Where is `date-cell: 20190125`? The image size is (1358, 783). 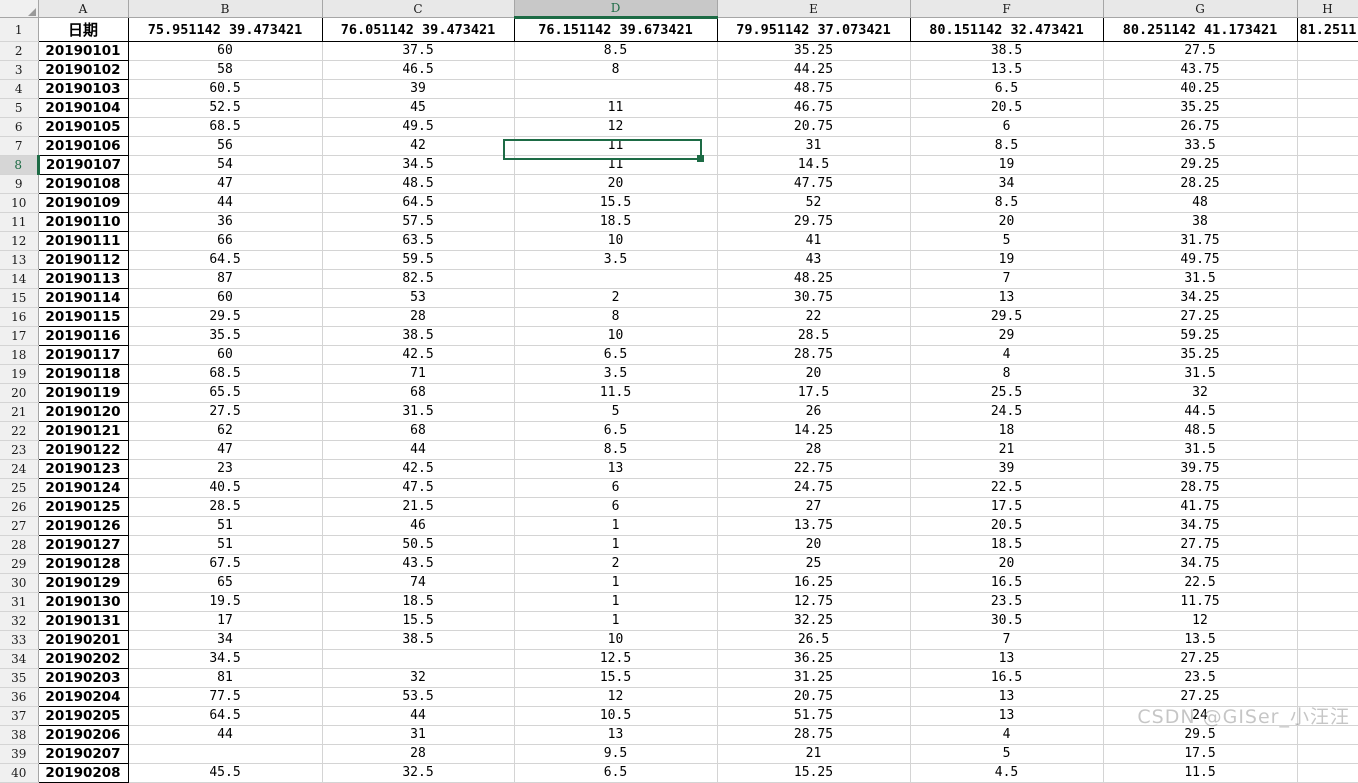
date-cell: 20190125 is located at coordinates (83, 507).